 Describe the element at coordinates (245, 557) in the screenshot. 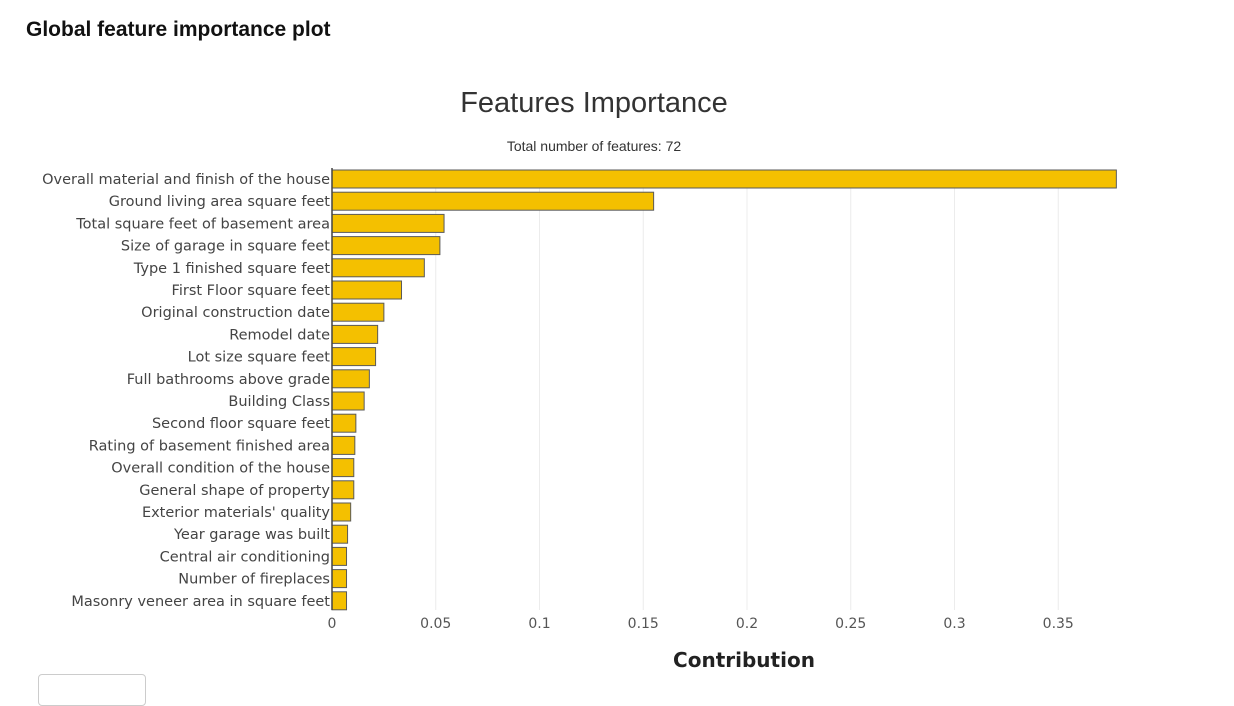

I see `category-label: Central air conditioning` at that location.